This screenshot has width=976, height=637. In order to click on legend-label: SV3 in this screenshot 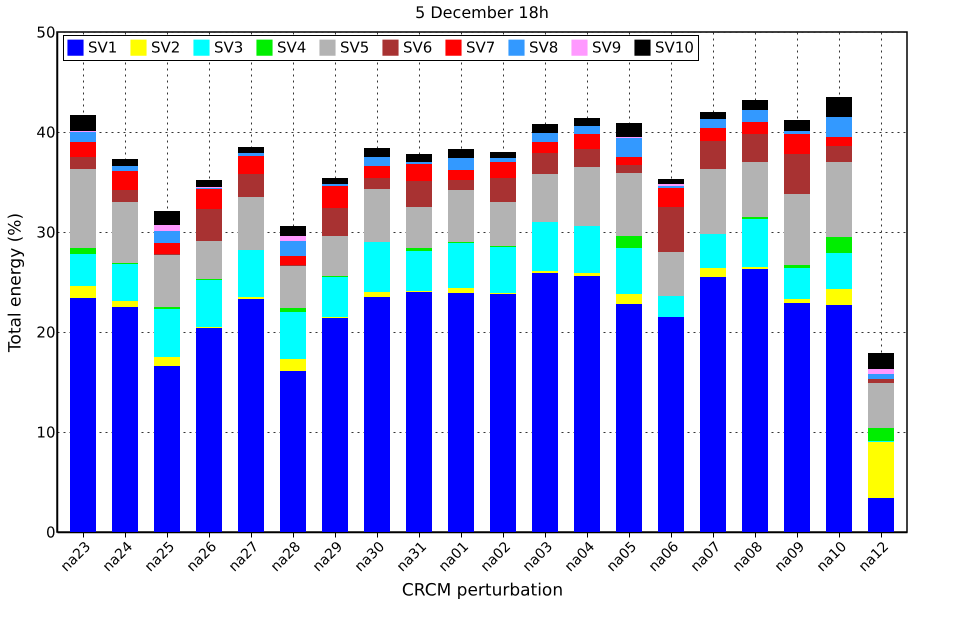, I will do `click(229, 47)`.